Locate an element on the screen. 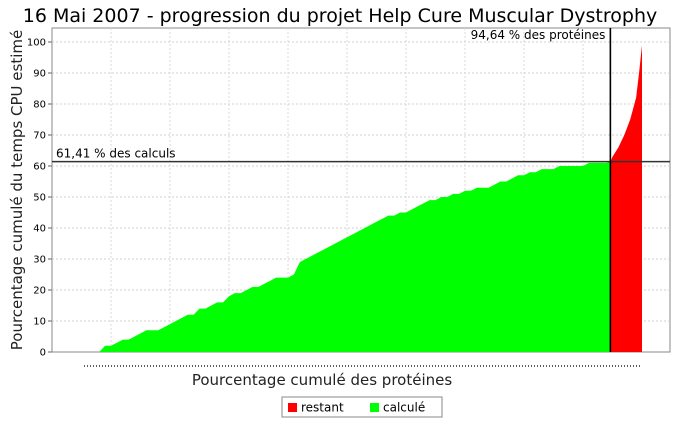 The height and width of the screenshot is (424, 680). legend-box is located at coordinates (362, 407).